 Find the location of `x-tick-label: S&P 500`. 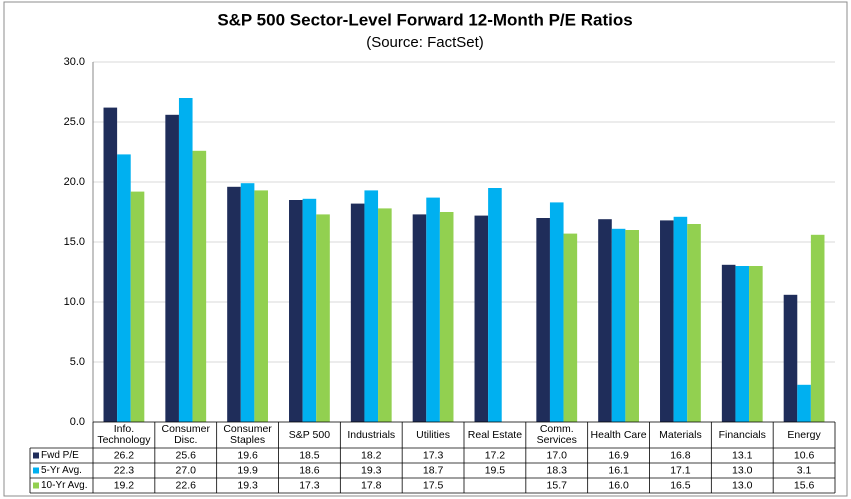

x-tick-label: S&P 500 is located at coordinates (309, 434).